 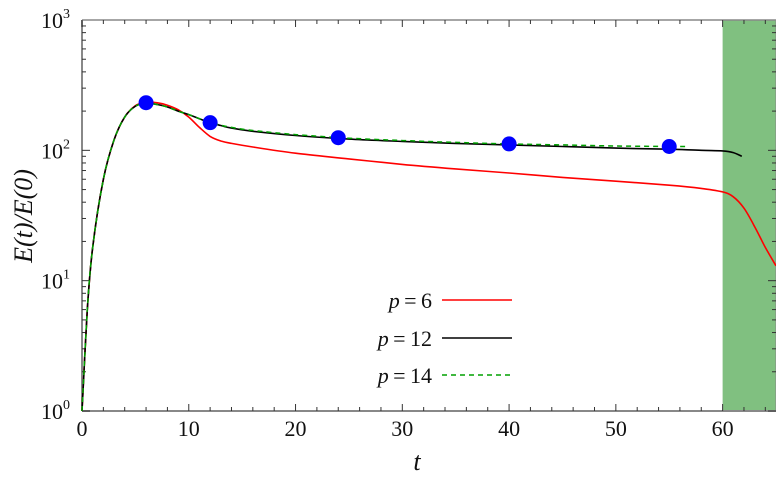 I want to click on x-tick-label: 40, so click(x=509, y=428).